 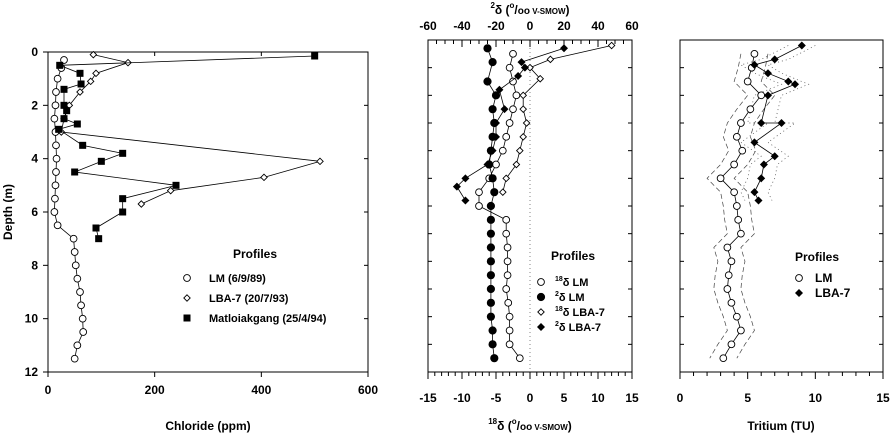 I want to click on series-line, so click(x=186, y=147).